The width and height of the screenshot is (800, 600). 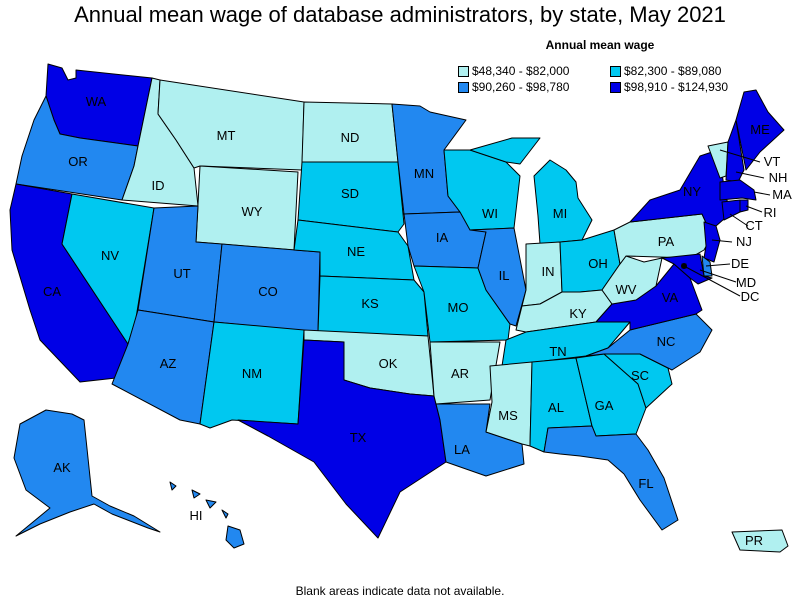 What do you see at coordinates (640, 375) in the screenshot?
I see `state-label-SC: SC` at bounding box center [640, 375].